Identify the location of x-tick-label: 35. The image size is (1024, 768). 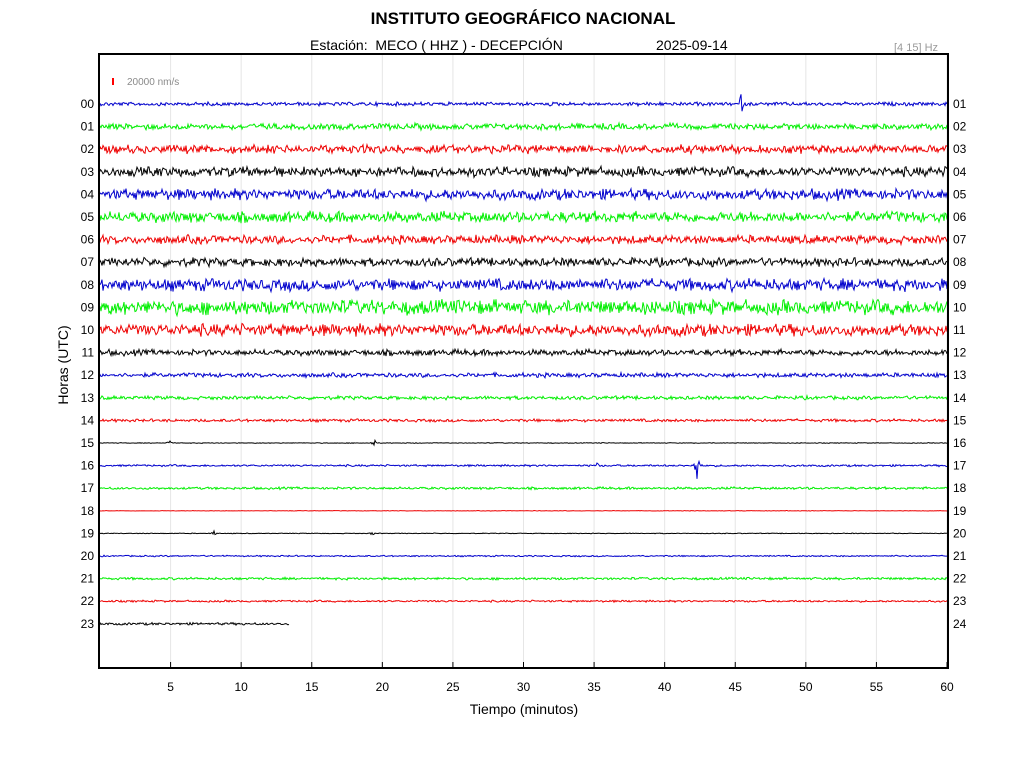
(594, 687).